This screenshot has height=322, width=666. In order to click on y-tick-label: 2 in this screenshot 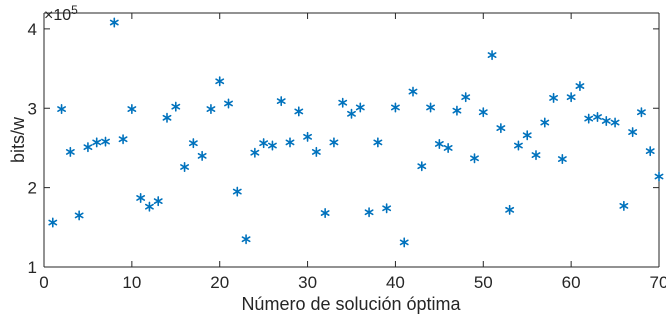, I will do `click(32, 188)`.